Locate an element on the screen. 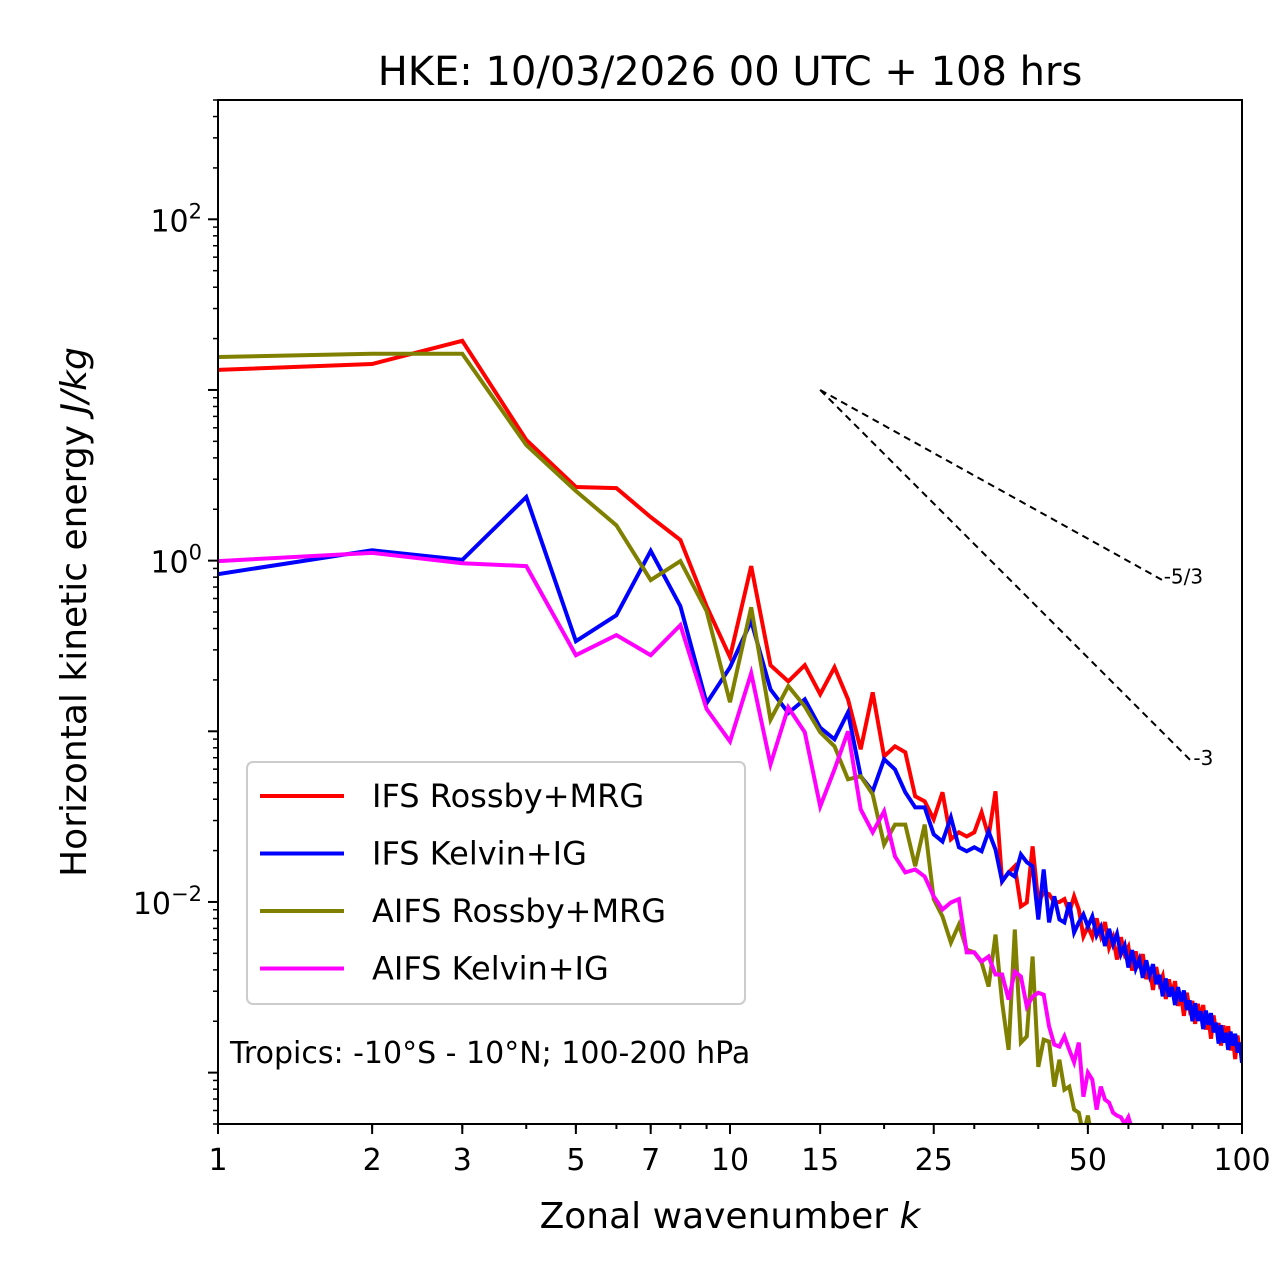 Image resolution: width=1280 pixels, height=1288 pixels. x-tick-label: 1 is located at coordinates (217, 1160).